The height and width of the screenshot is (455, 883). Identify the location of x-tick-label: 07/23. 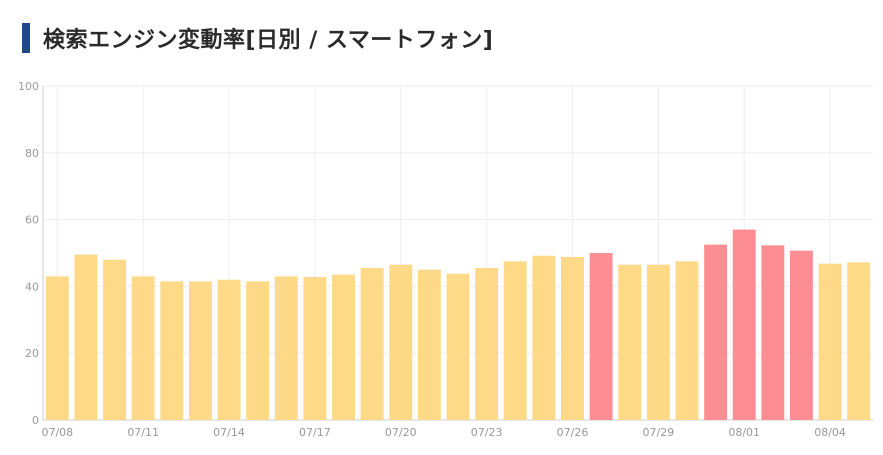
(487, 432).